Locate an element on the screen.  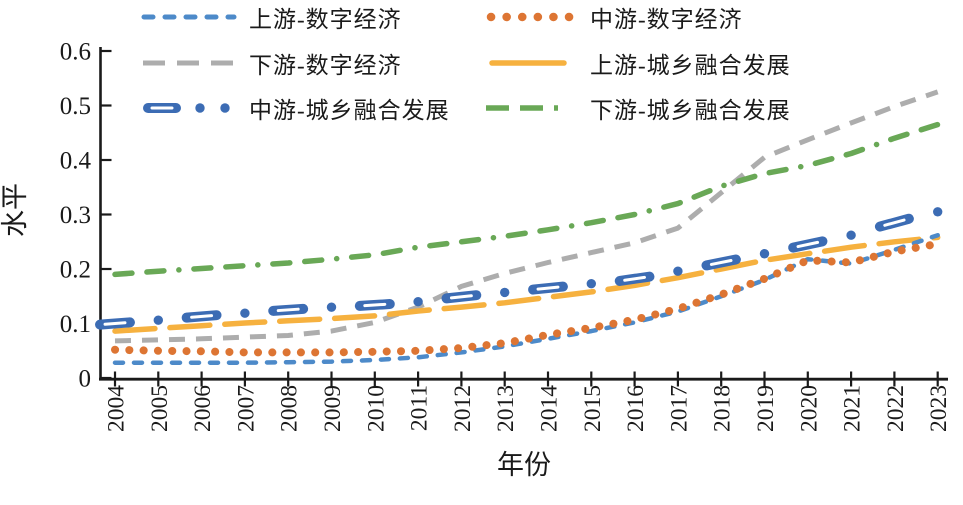
x-axis-title: 年份 is located at coordinates (524, 465).